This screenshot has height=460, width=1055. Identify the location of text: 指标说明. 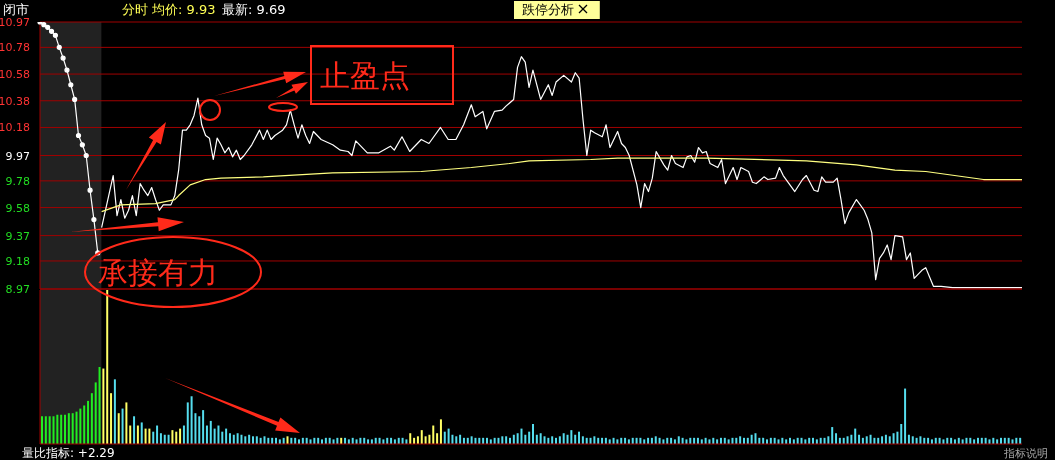
(1025, 453).